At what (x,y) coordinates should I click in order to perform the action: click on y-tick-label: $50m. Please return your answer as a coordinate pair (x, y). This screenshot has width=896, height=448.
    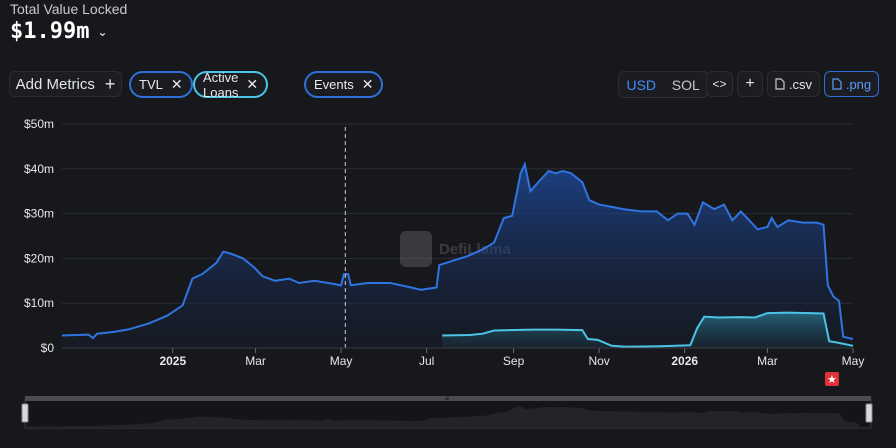
    Looking at the image, I should click on (39, 124).